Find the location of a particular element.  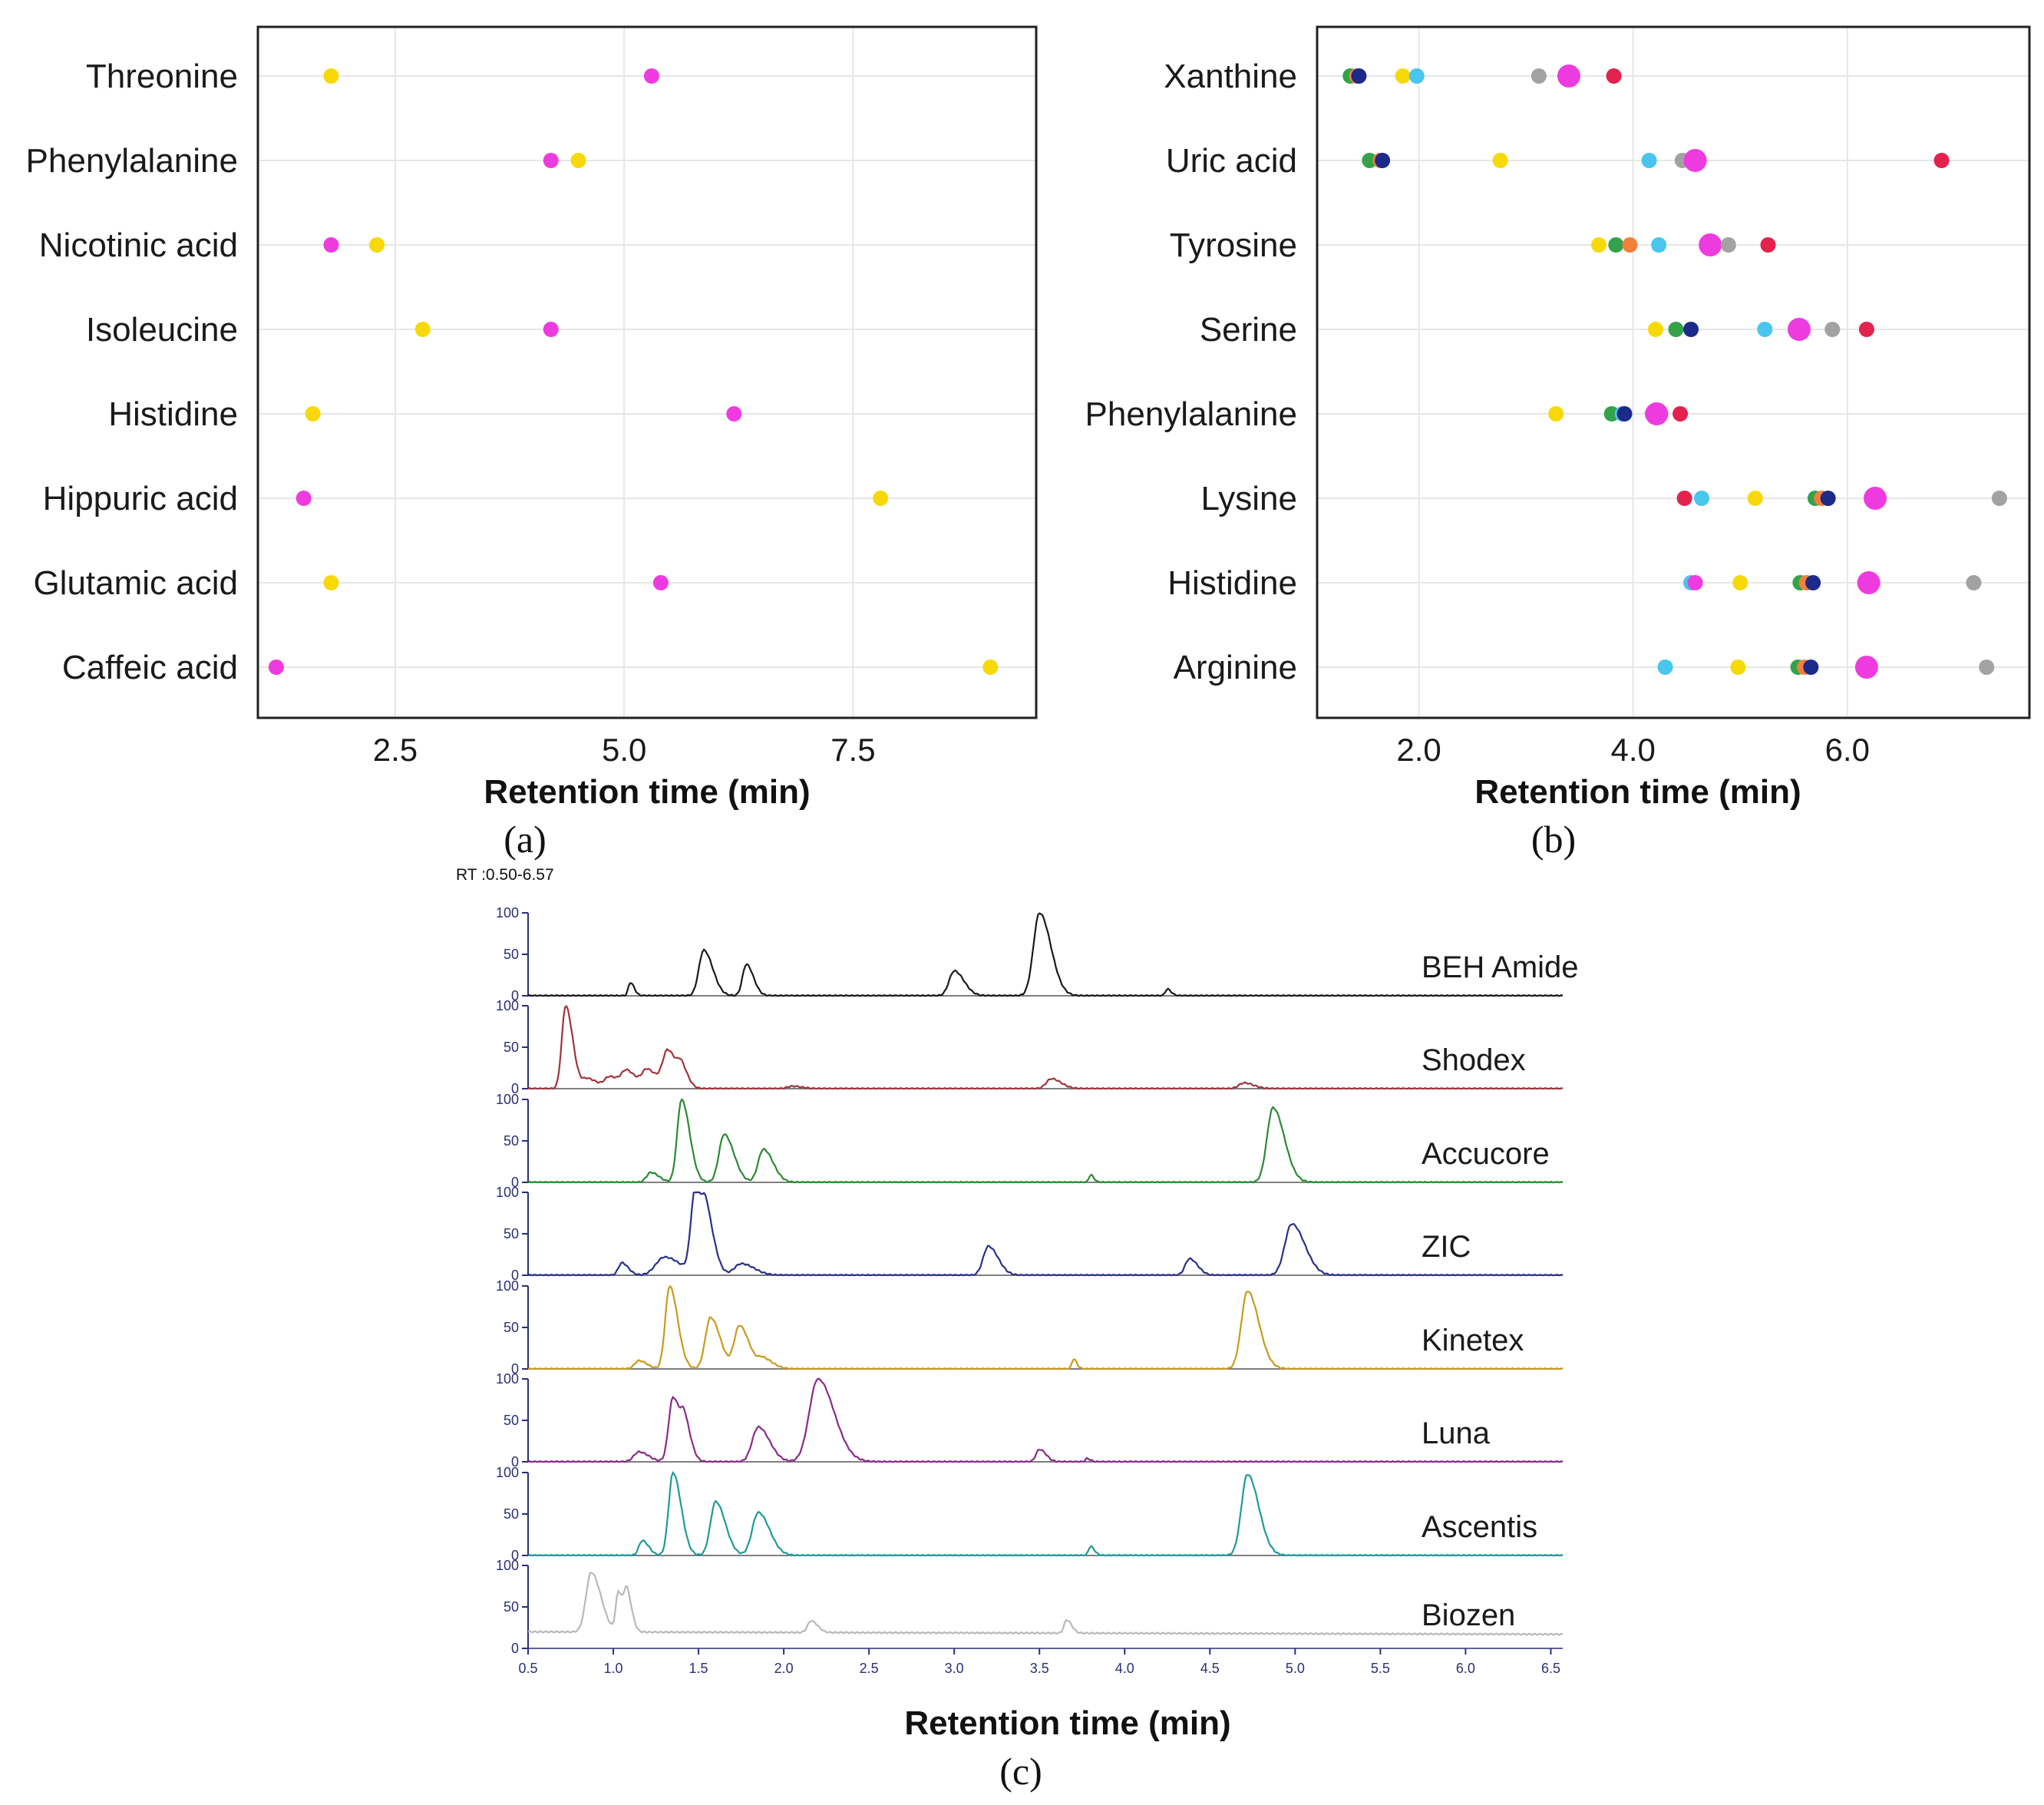

chromatogram-x-tick-label: 3.5 is located at coordinates (1039, 1668).